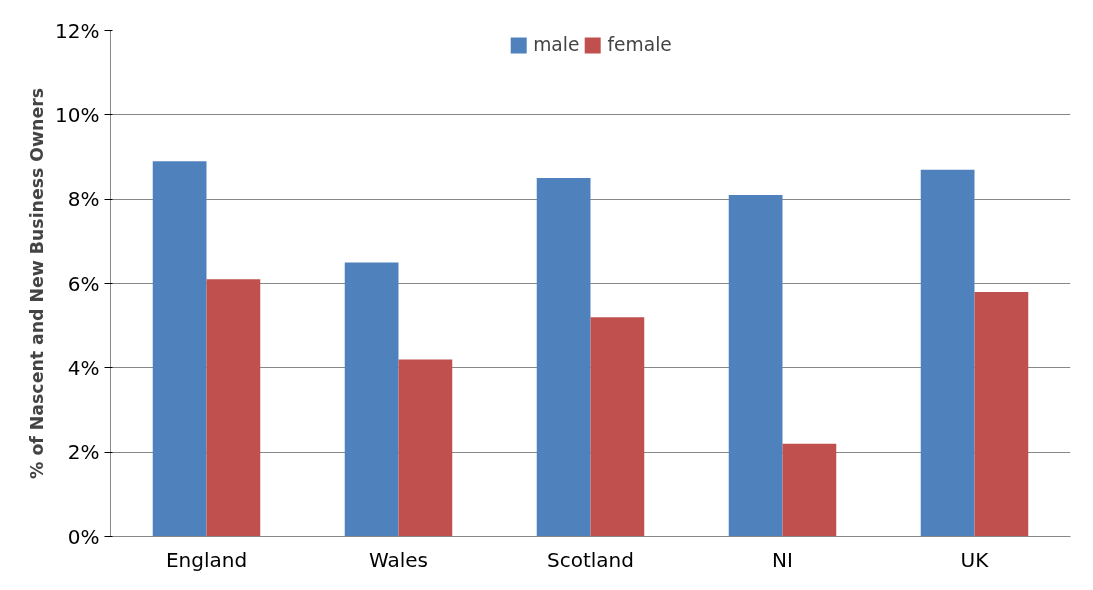 The width and height of the screenshot is (1093, 590). I want to click on x-tick-label: Scotland, so click(590, 559).